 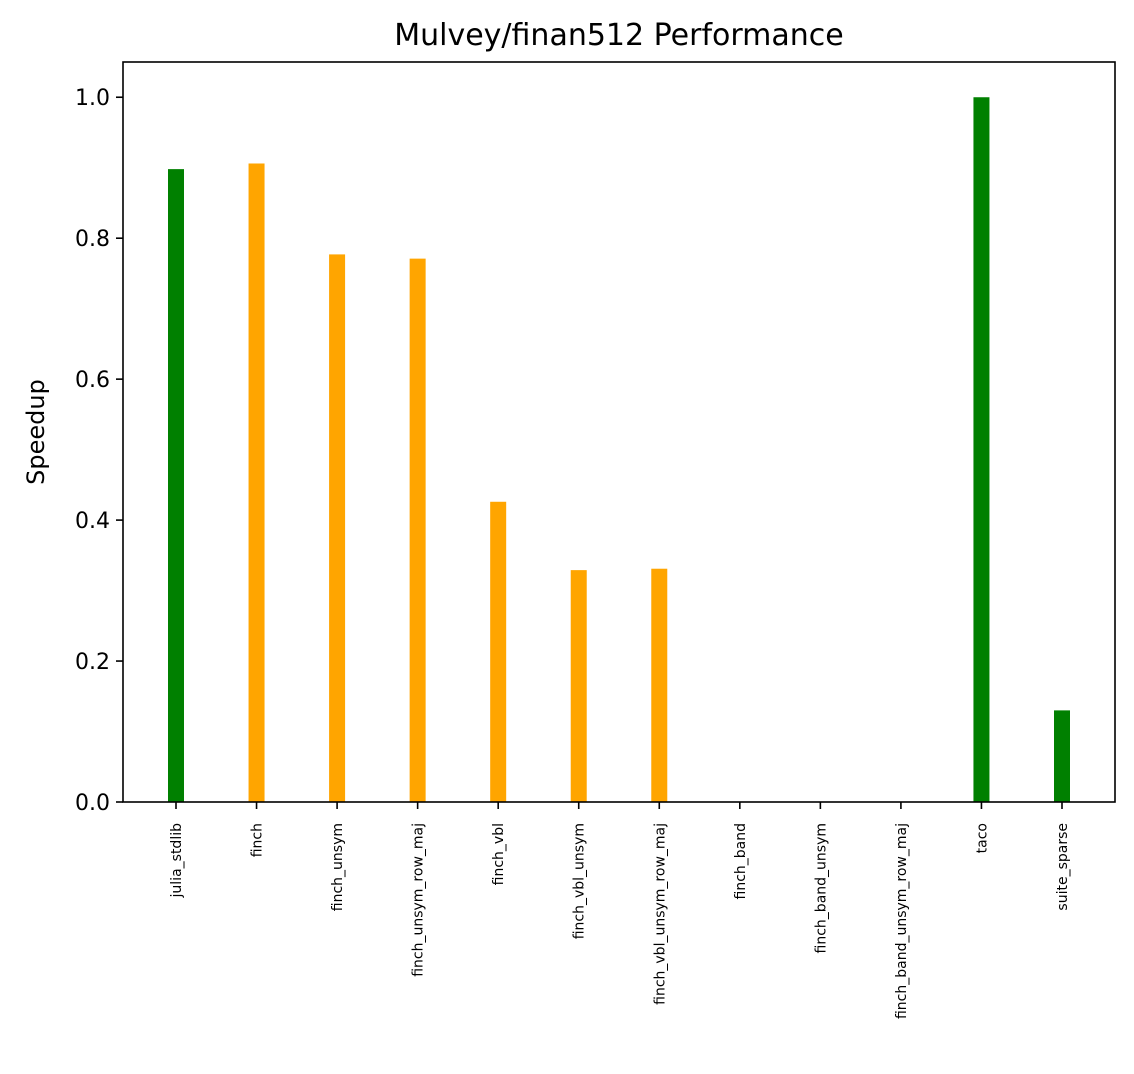 I want to click on bar-finch_vbl_unsym, so click(x=578, y=686).